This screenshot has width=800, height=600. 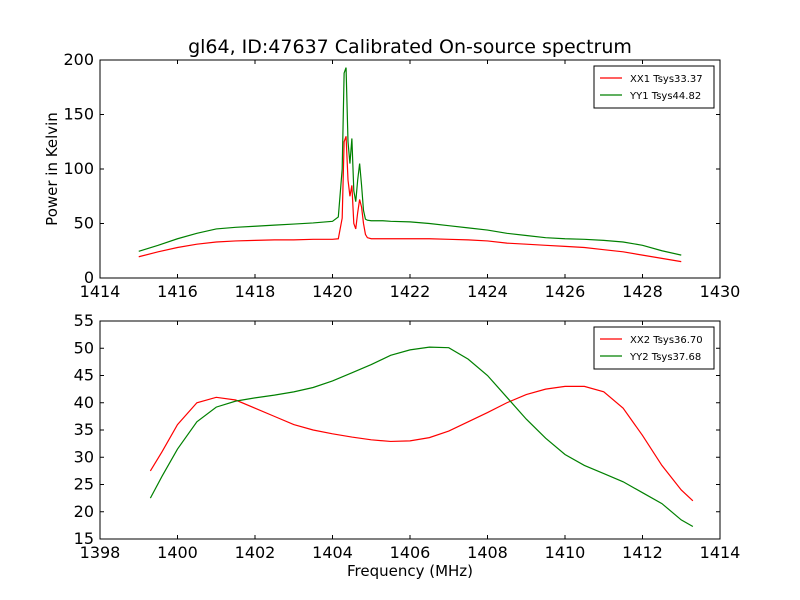 I want to click on bottom-x-tick-label: 1402, so click(x=255, y=552).